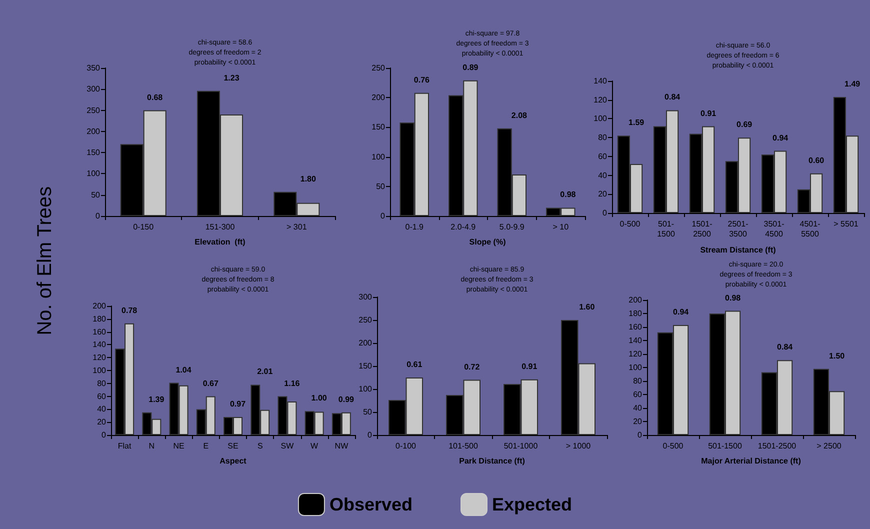 This screenshot has width=870, height=529. I want to click on x-tick-label: 3501- 4500, so click(774, 229).